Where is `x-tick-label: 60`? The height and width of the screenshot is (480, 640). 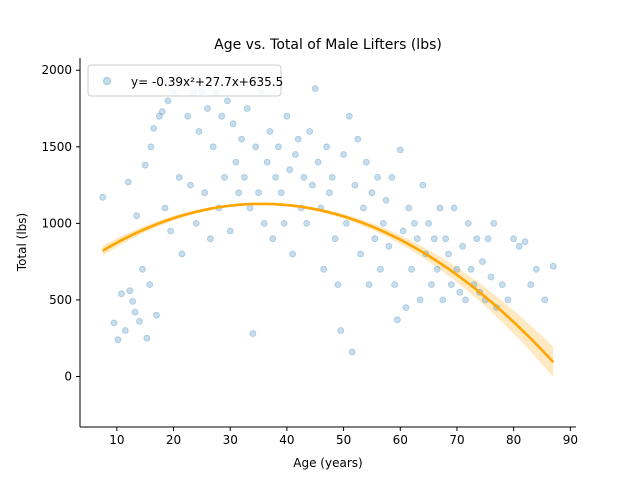 x-tick-label: 60 is located at coordinates (400, 440).